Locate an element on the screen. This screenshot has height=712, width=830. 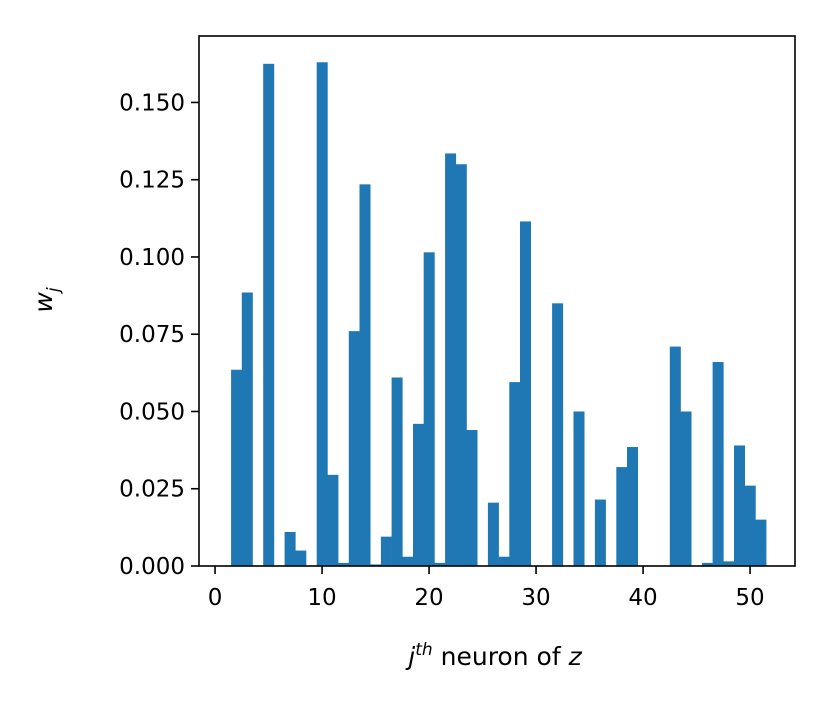
x-tick-label: 30 is located at coordinates (535, 598).